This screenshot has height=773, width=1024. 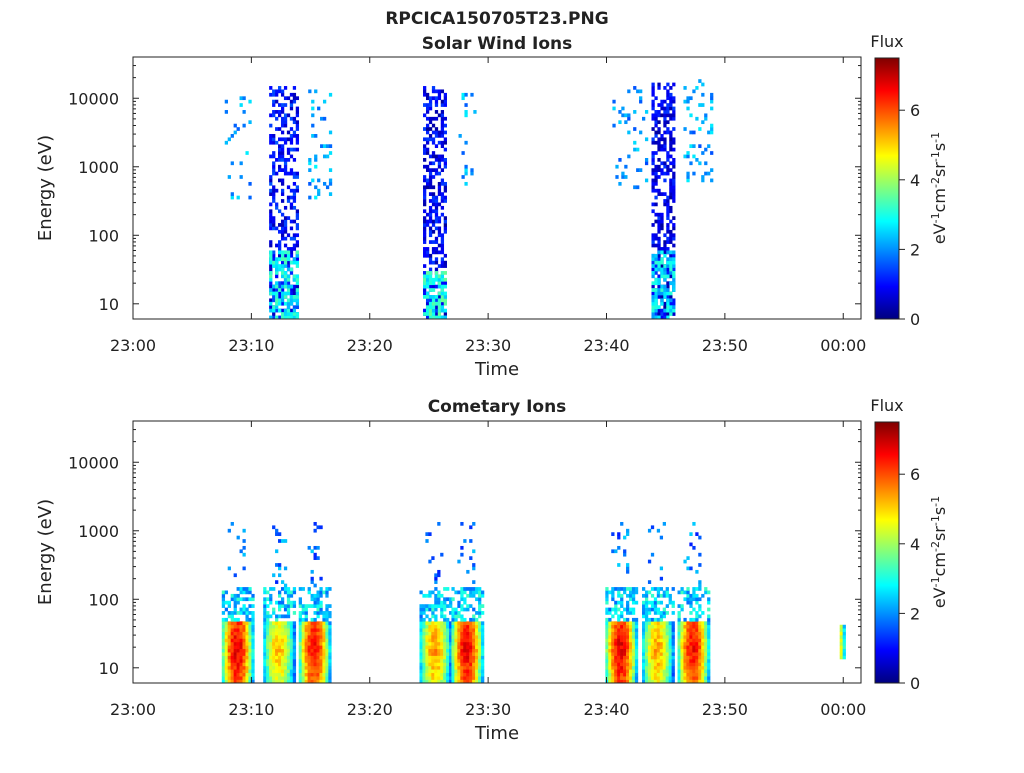 What do you see at coordinates (370, 345) in the screenshot?
I see `x-tick-label: 23:20` at bounding box center [370, 345].